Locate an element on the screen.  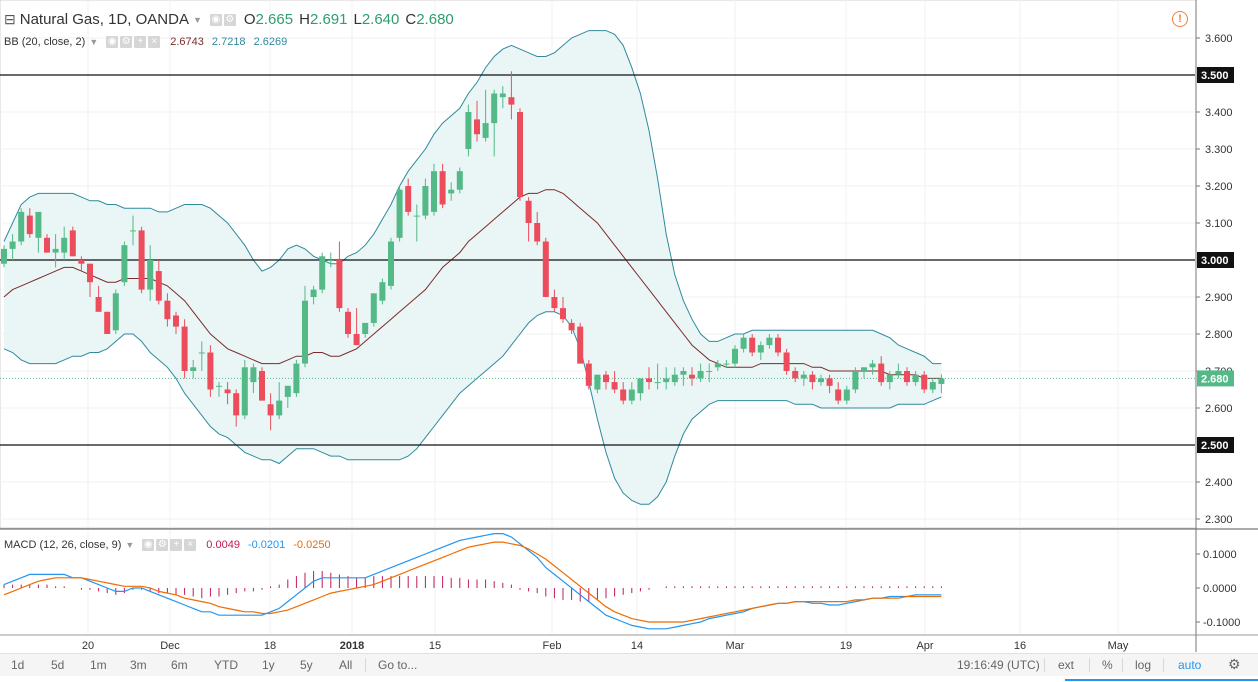
toolbar-divider is located at coordinates (365, 665).